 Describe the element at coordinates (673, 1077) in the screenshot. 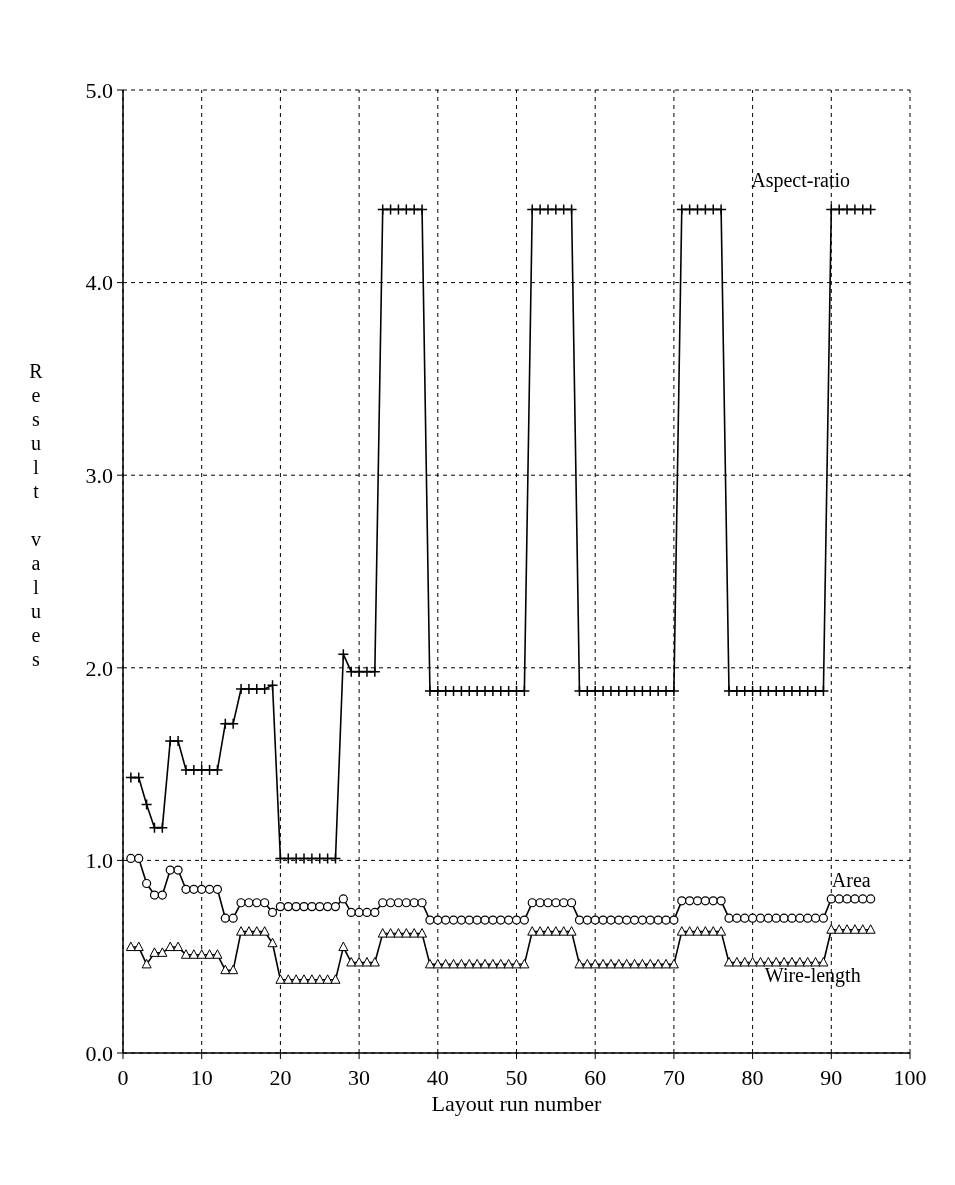

I see `x-tick-label: 70` at that location.